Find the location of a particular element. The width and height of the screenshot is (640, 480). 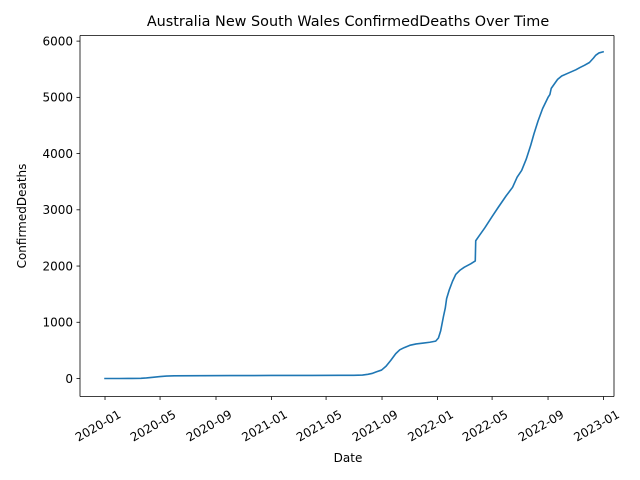

y-tick-label: 0 is located at coordinates (69, 379).